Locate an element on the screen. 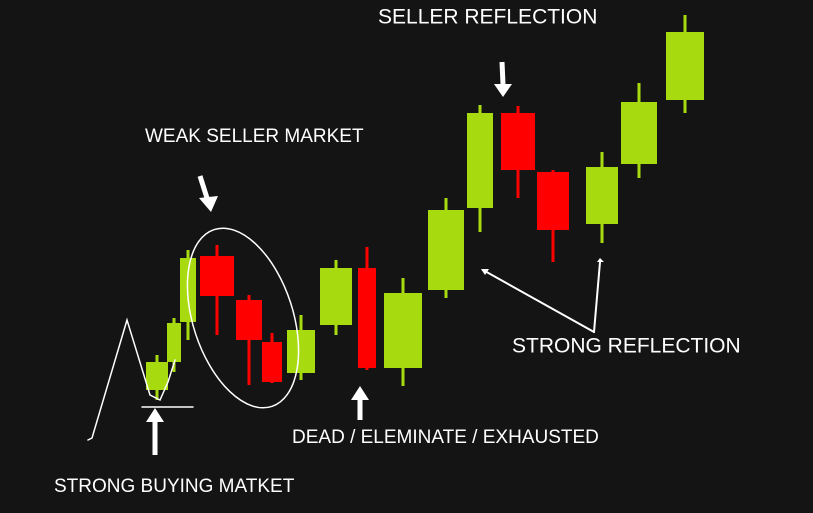  freehand-line is located at coordinates (131, 379).